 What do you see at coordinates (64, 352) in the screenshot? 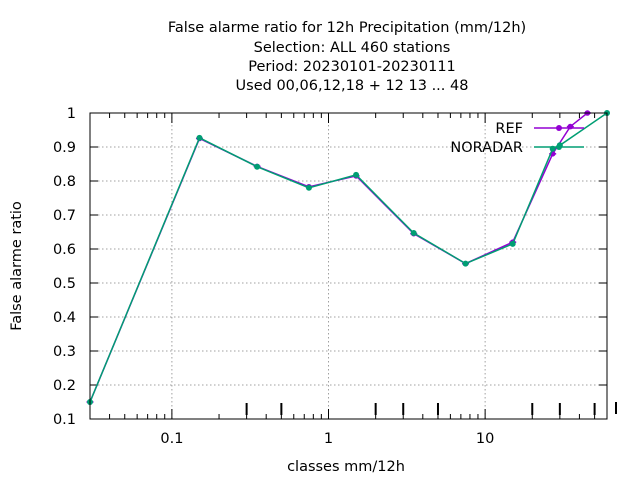
I see `y-tick-label: 0.3` at bounding box center [64, 352].